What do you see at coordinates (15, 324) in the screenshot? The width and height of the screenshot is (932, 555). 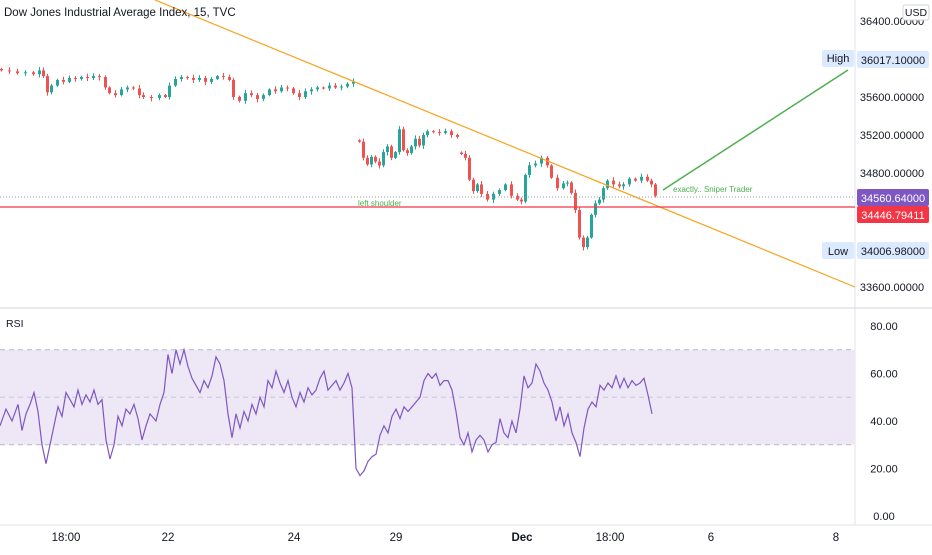 I see `rsi-label: RSI` at bounding box center [15, 324].